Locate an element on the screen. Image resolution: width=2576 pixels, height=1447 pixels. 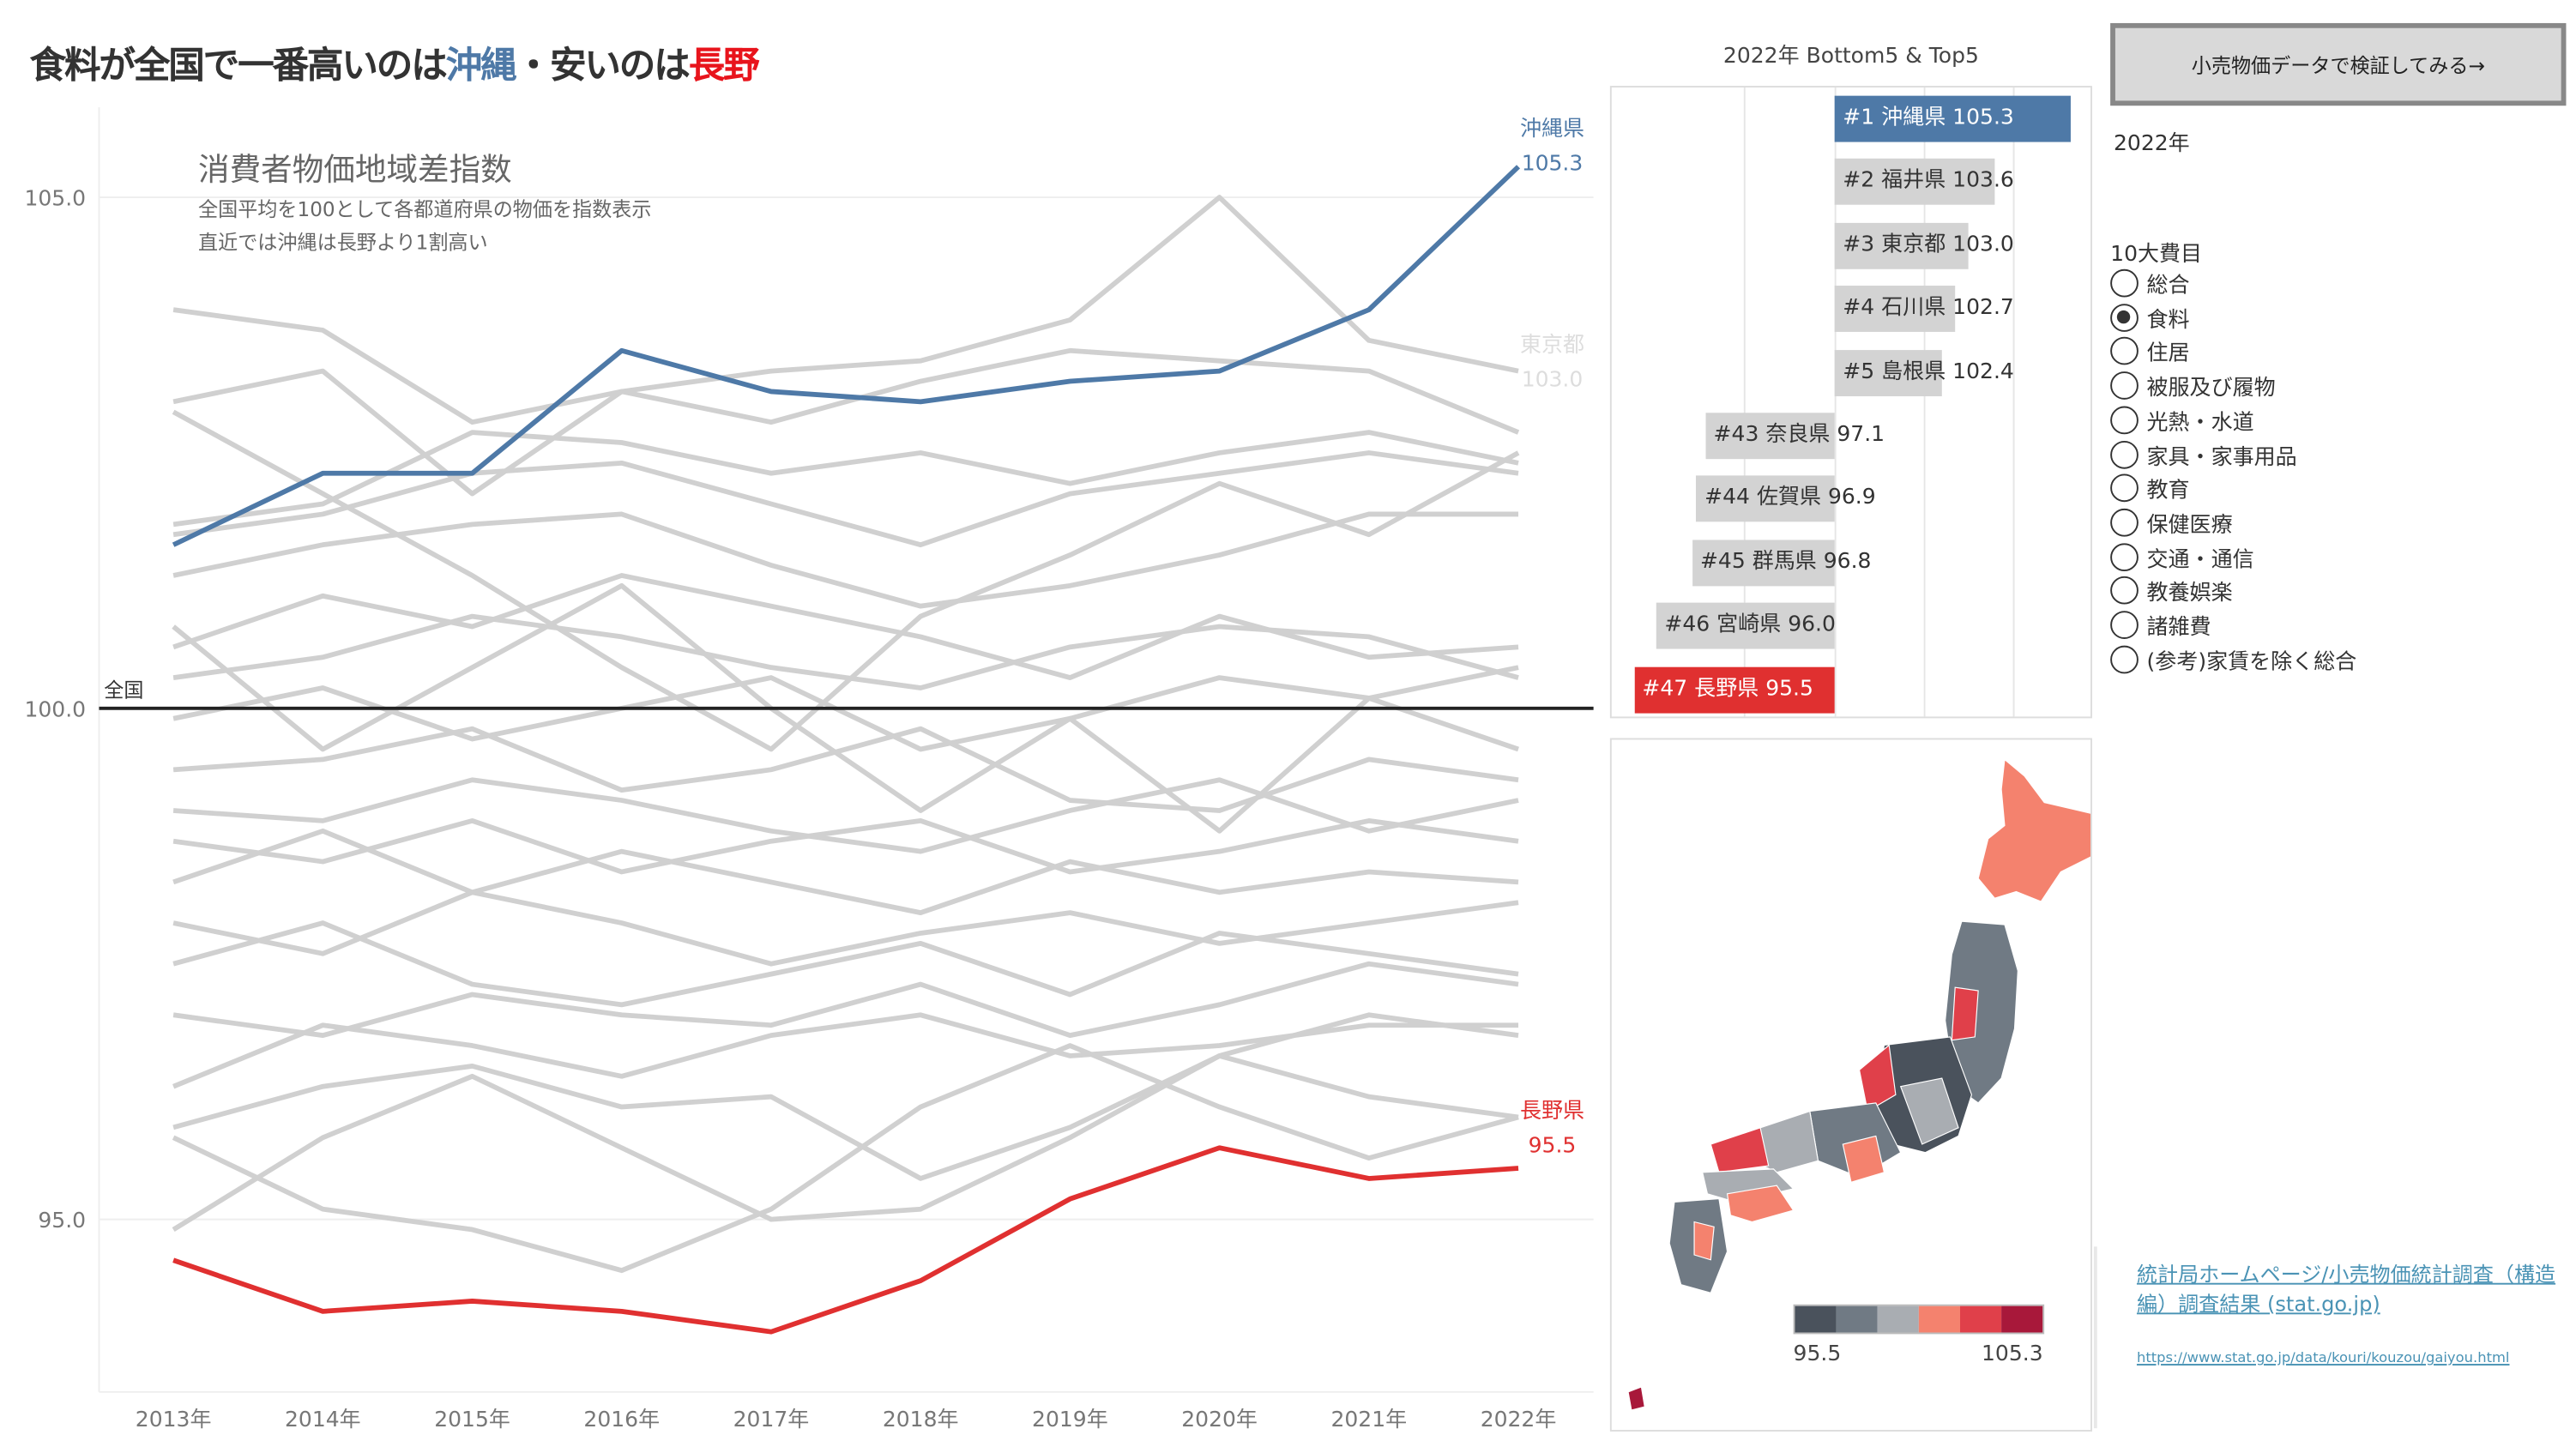
bar-chart-title: 2022年 Bottom5 & Top5 is located at coordinates (1850, 56).